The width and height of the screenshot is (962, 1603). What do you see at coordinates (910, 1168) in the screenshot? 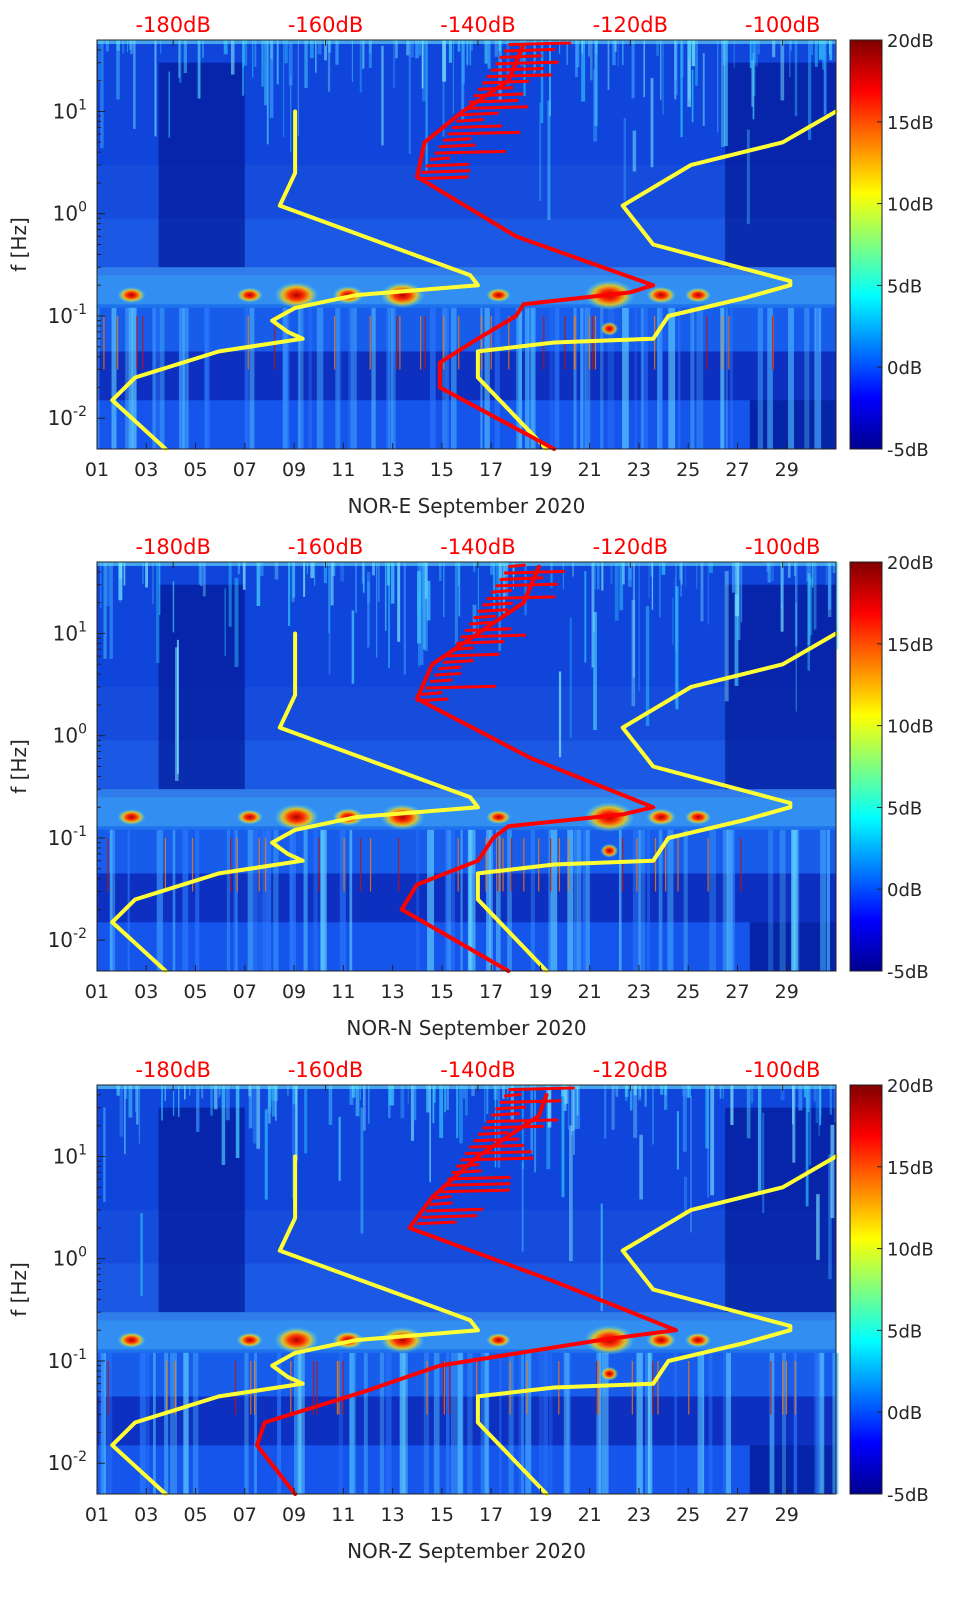
I see `colorbar-label: 15dB` at bounding box center [910, 1168].